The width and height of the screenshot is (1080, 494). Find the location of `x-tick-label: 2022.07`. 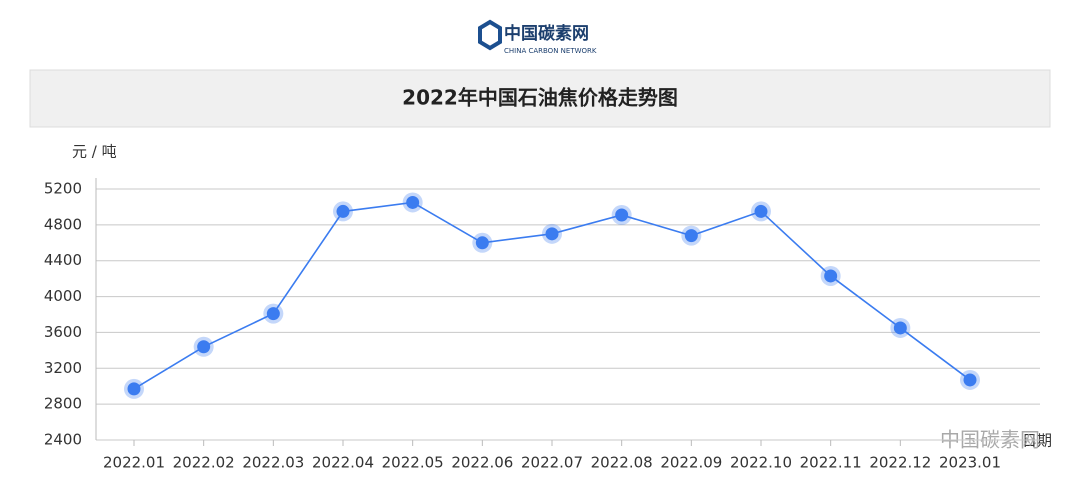

x-tick-label: 2022.07 is located at coordinates (552, 463).